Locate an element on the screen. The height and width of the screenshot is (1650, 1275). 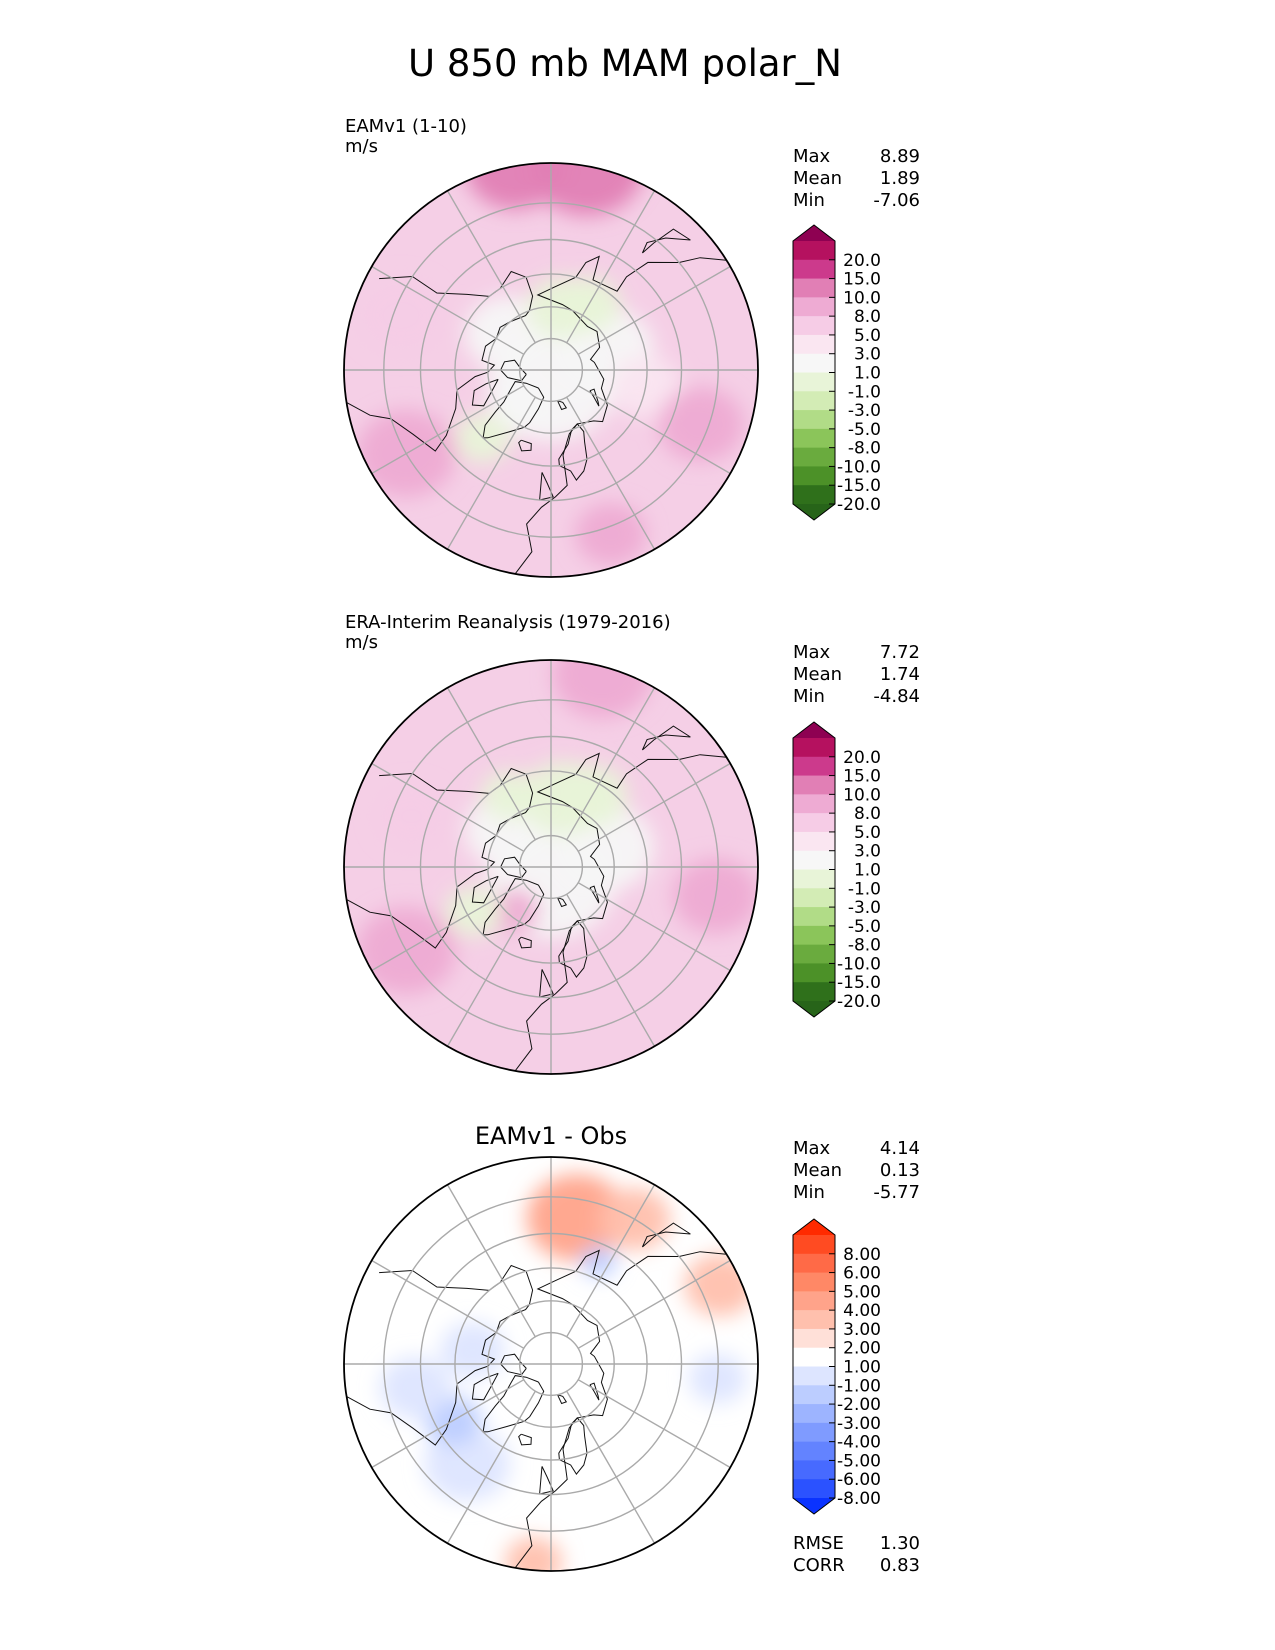
stat-min-label: Min is located at coordinates (809, 1192).